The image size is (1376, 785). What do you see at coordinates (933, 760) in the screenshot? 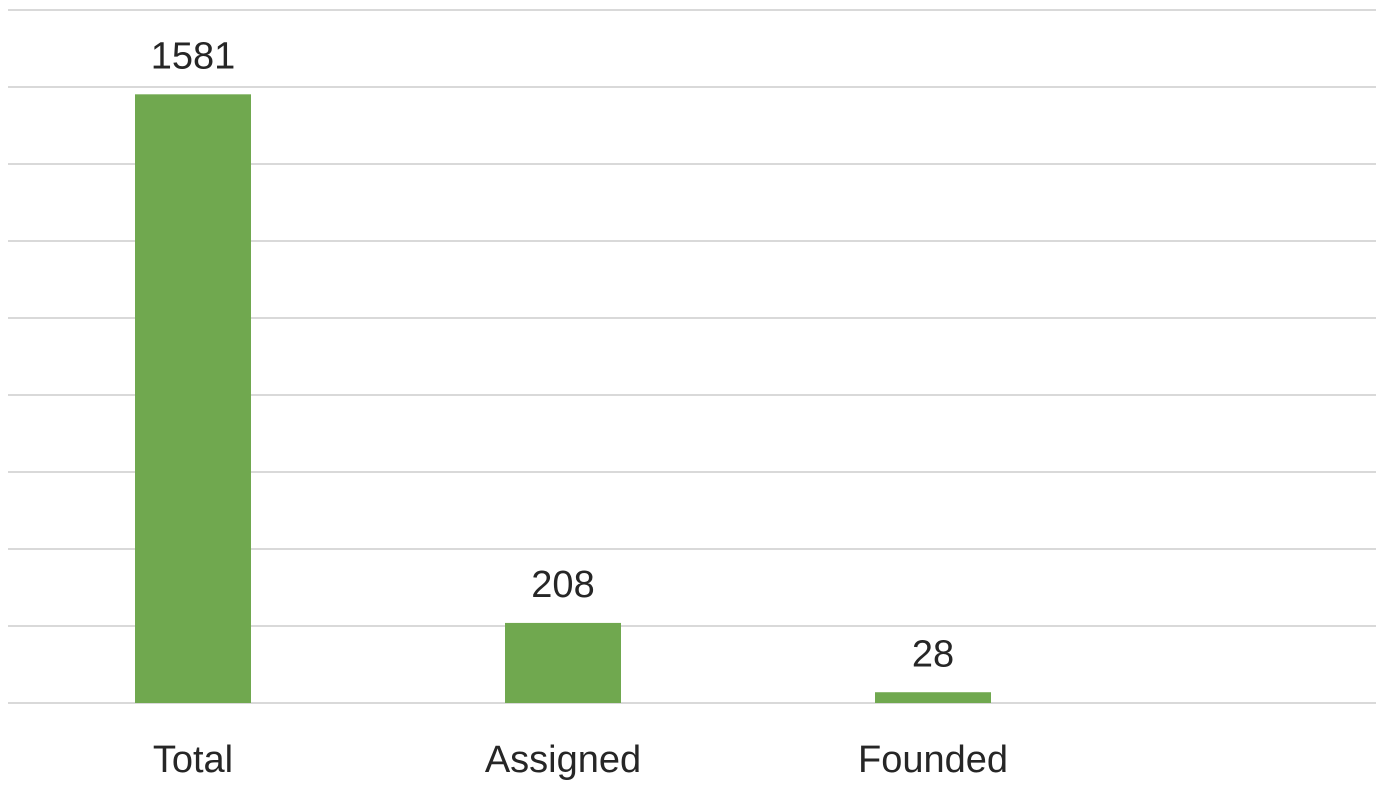
I see `x-tick-label: Founded` at bounding box center [933, 760].